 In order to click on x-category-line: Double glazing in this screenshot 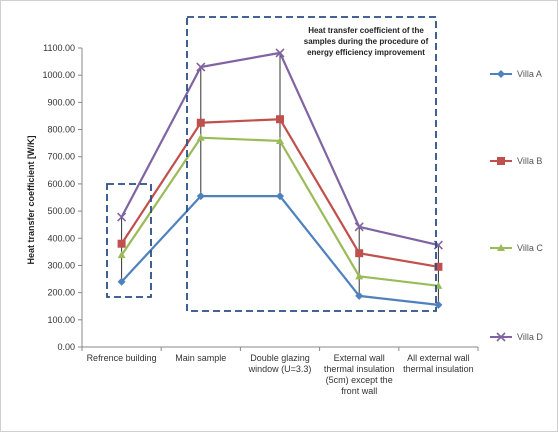, I will do `click(280, 358)`.